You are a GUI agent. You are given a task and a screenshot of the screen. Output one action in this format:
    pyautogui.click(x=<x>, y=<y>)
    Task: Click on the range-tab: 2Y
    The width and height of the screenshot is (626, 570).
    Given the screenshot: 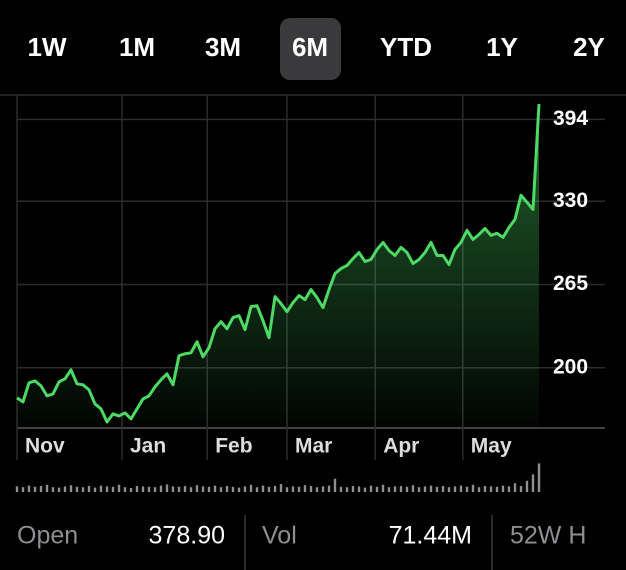 What is the action you would take?
    pyautogui.click(x=589, y=47)
    